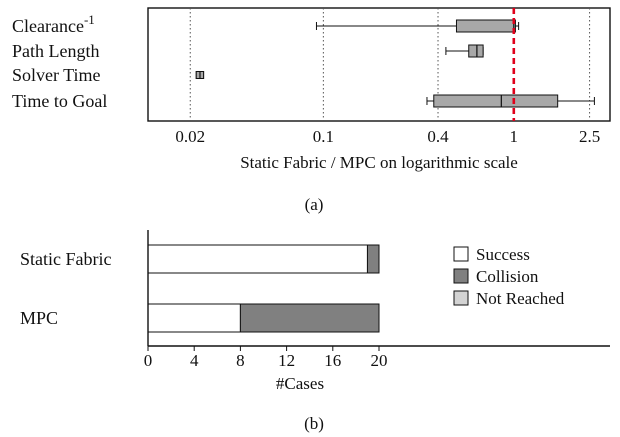 Image resolution: width=620 pixels, height=437 pixels. What do you see at coordinates (503, 254) in the screenshot?
I see `legend-label: Success` at bounding box center [503, 254].